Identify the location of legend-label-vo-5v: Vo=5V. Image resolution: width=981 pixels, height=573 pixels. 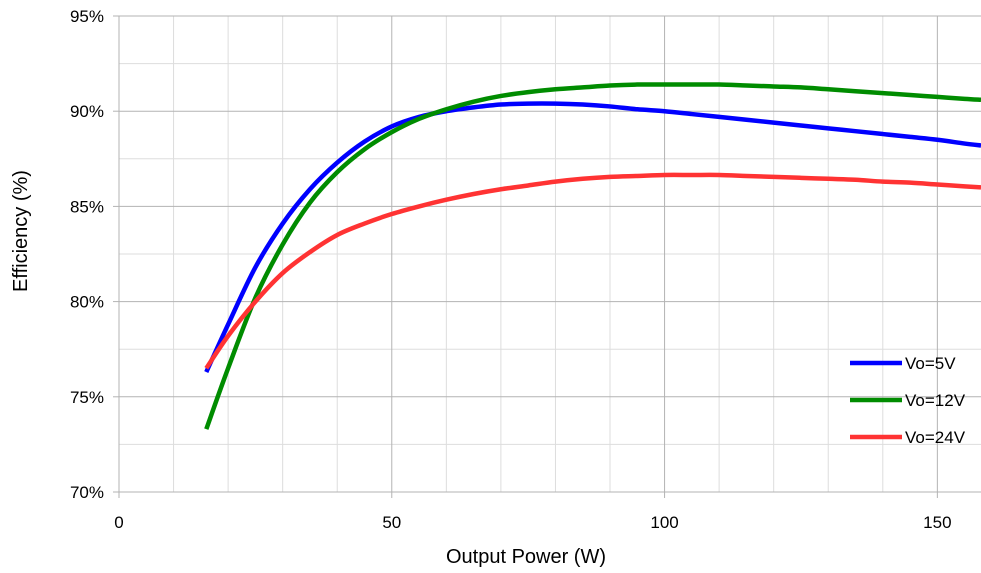
(930, 363).